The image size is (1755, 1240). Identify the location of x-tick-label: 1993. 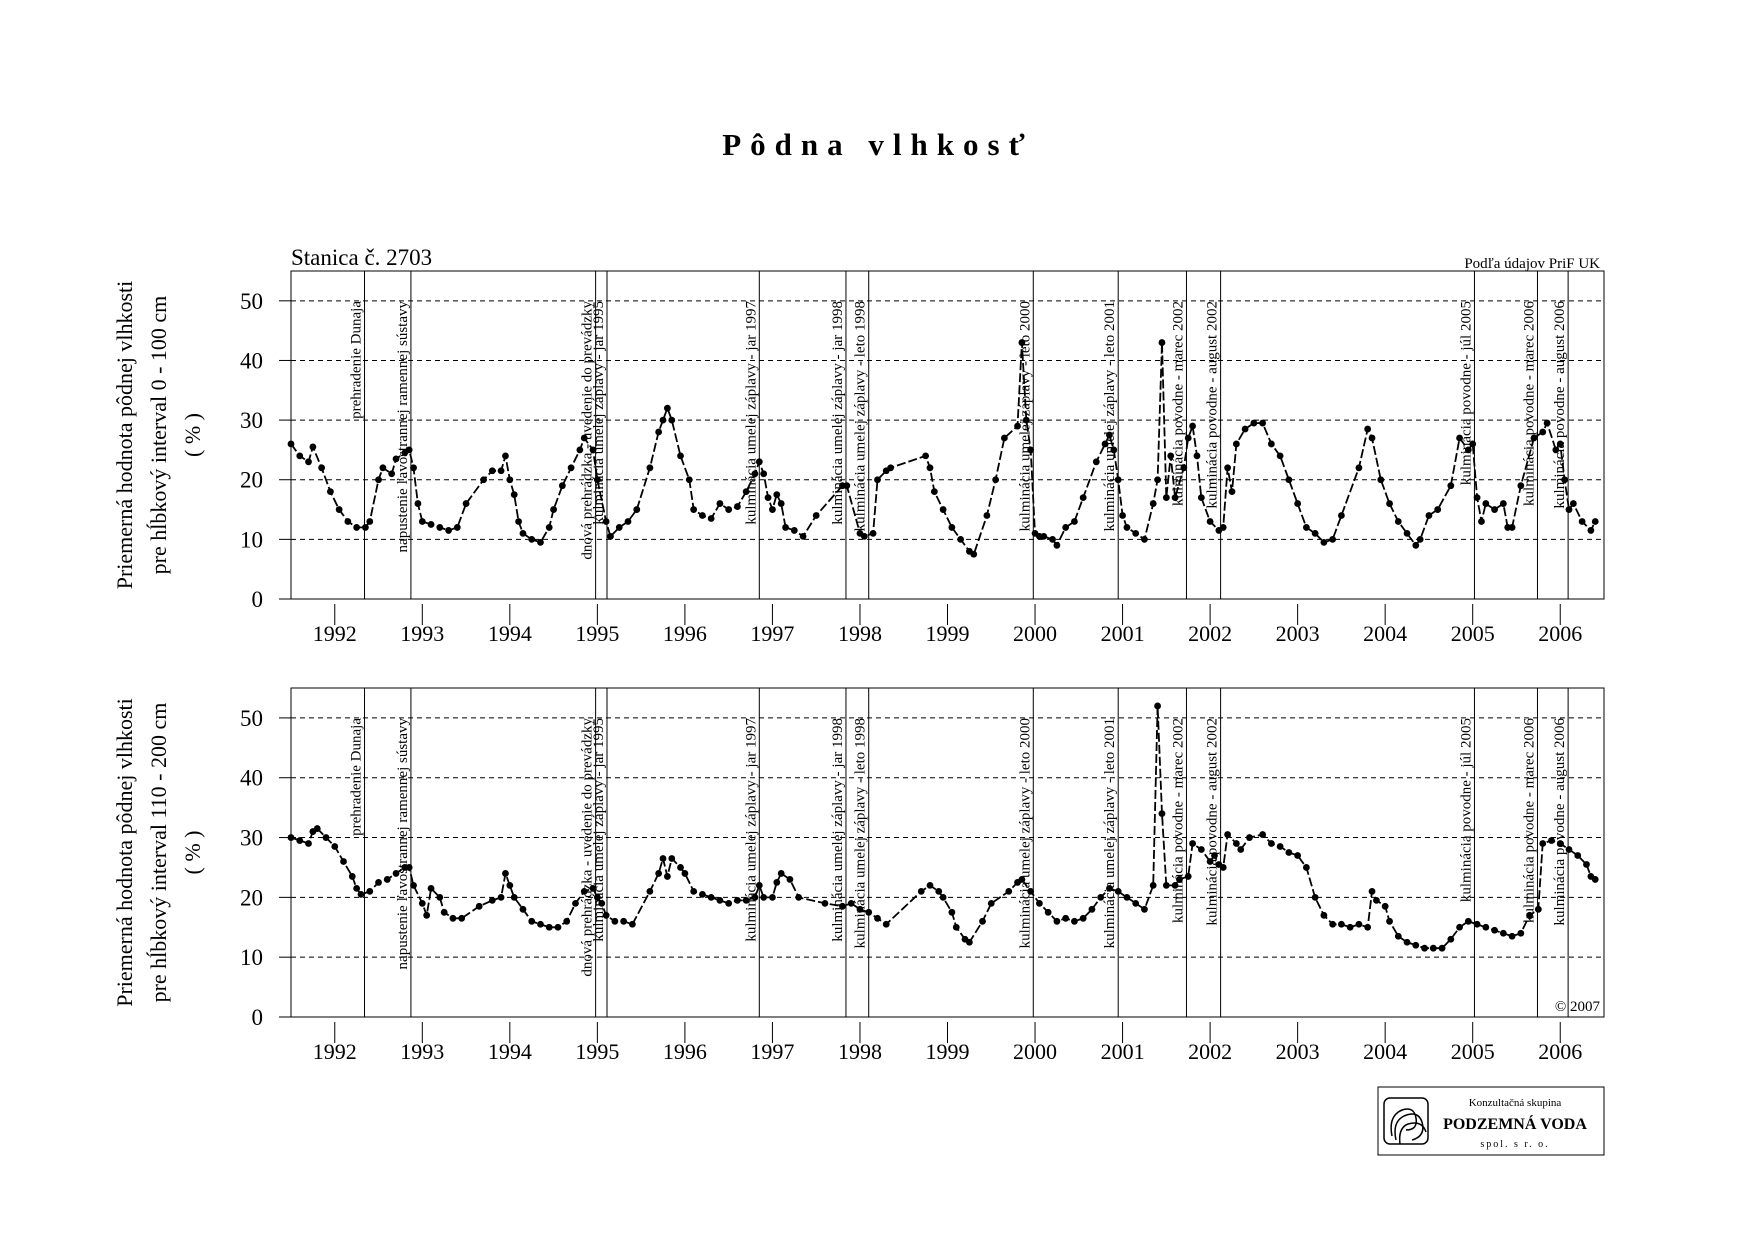
(422, 1051).